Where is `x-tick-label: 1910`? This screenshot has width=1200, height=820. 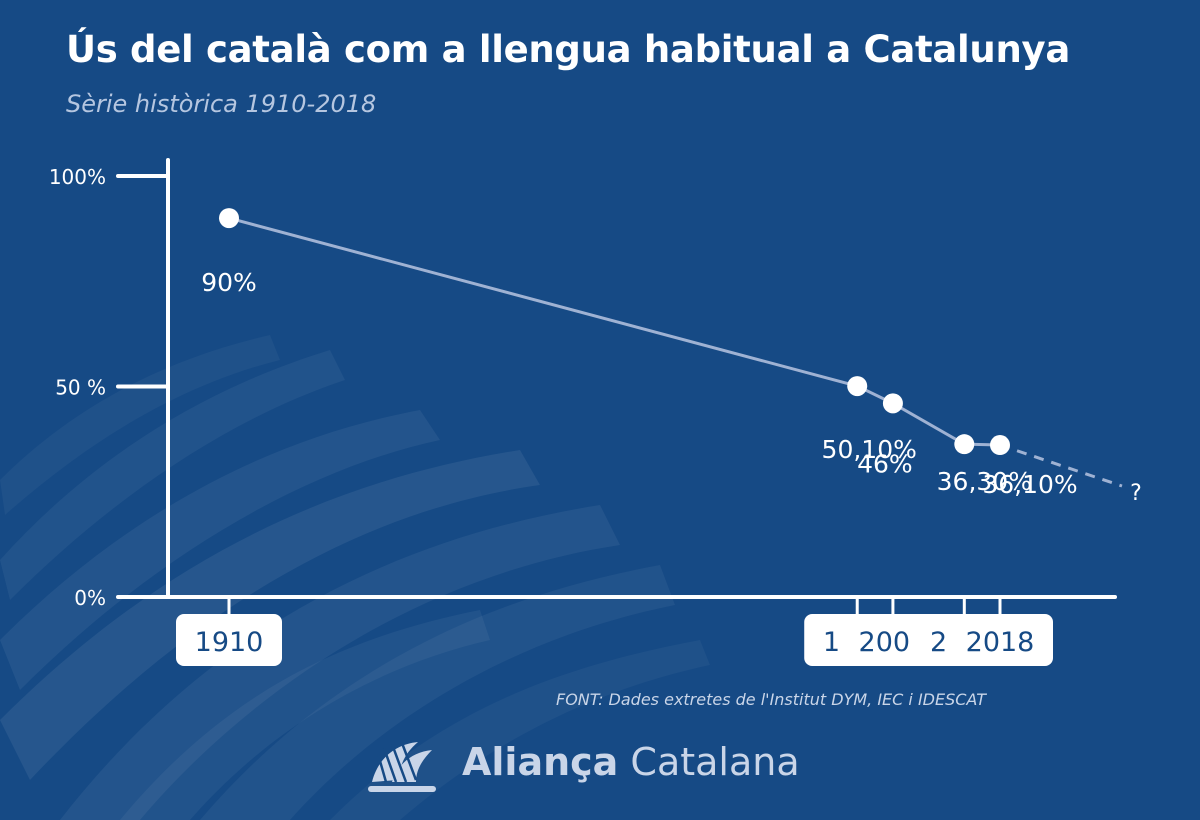
x-tick-label: 1910 is located at coordinates (229, 642).